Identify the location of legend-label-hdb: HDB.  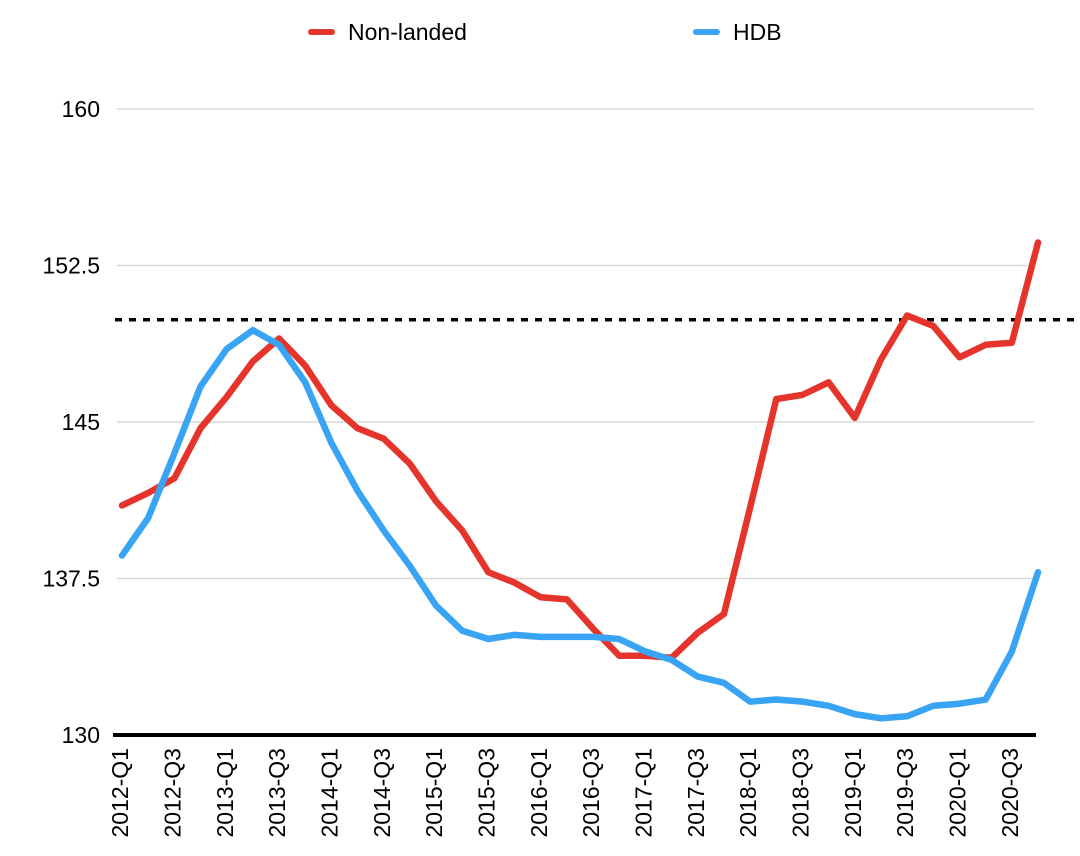
(757, 32).